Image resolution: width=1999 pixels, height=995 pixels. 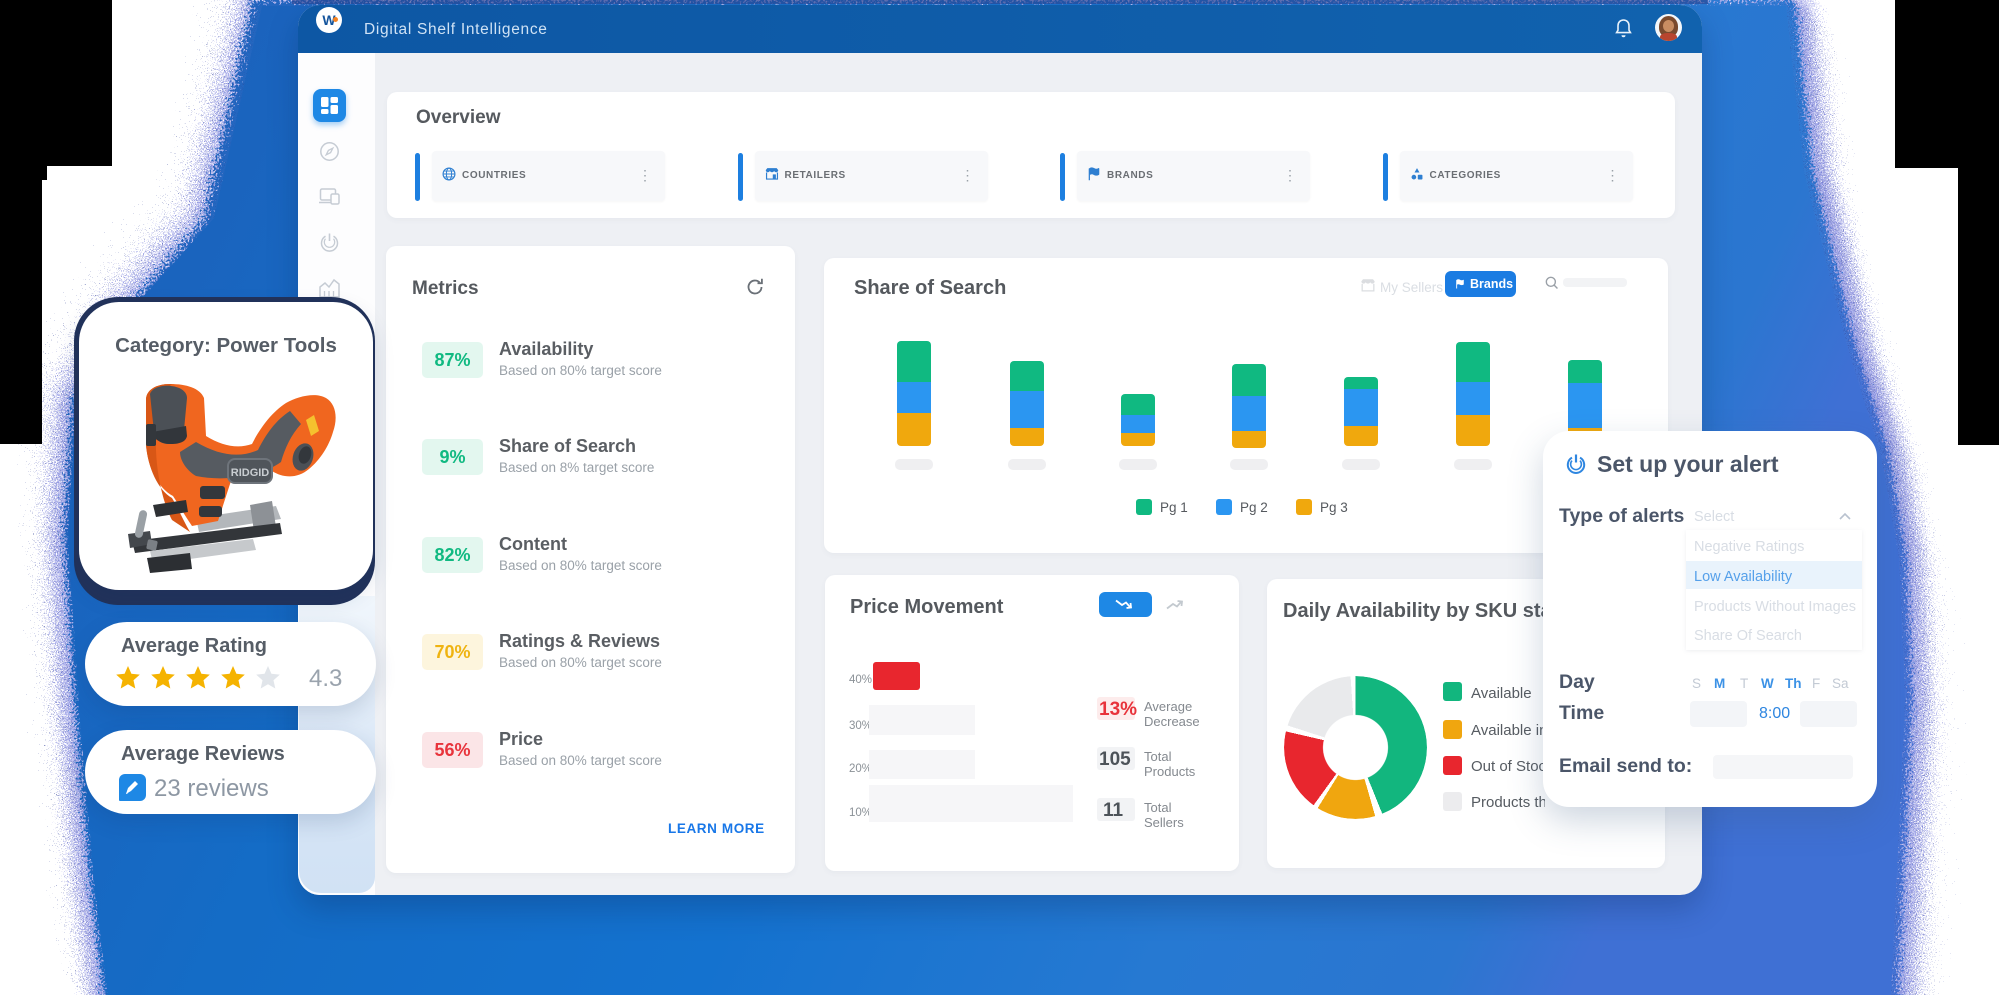 What do you see at coordinates (325, 678) in the screenshot?
I see `svg-text: 4.3` at bounding box center [325, 678].